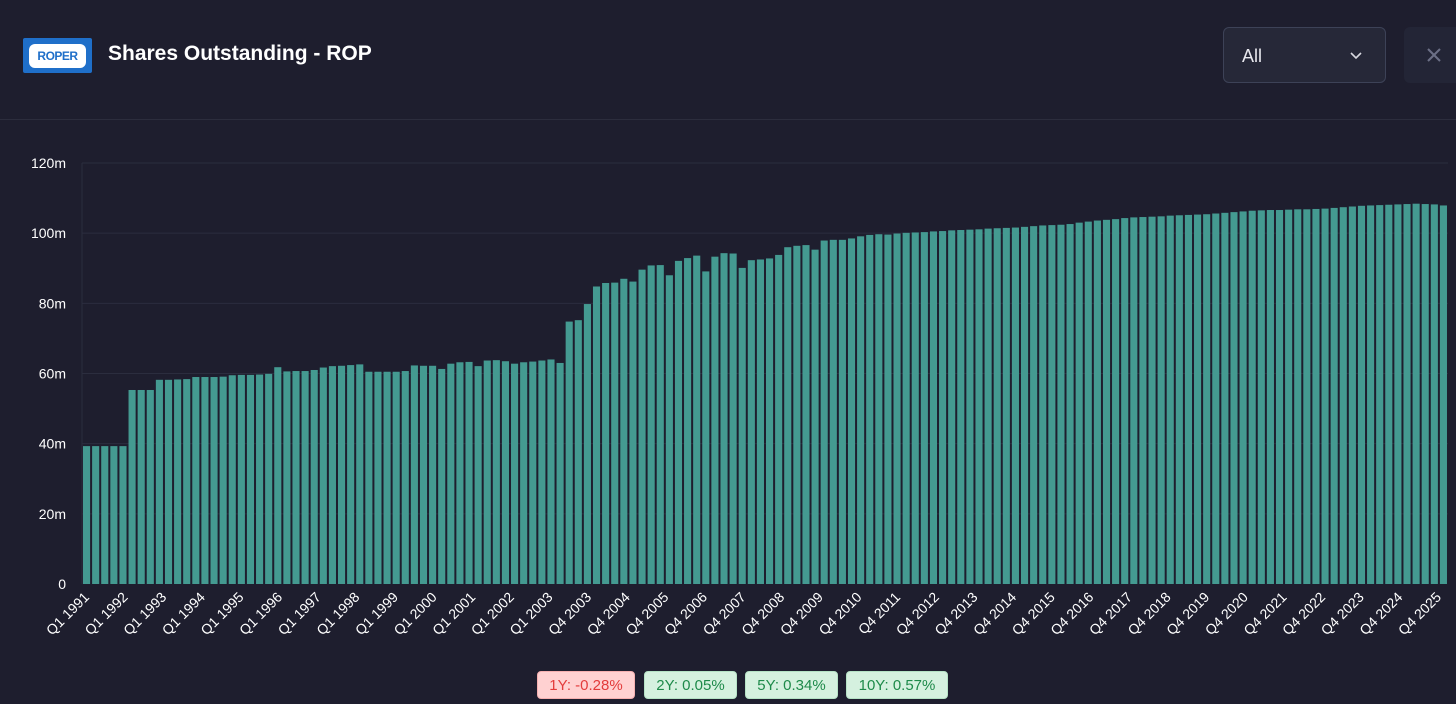 The width and height of the screenshot is (1456, 704). I want to click on y-tick-label: 100m, so click(48, 233).